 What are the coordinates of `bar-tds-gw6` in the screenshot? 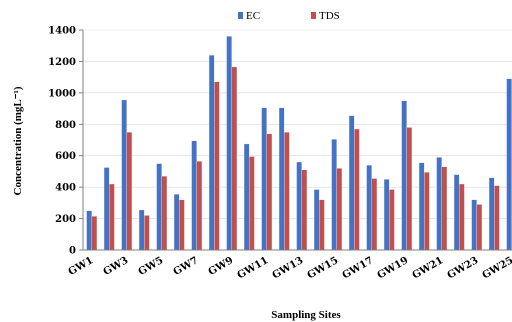 It's located at (182, 225).